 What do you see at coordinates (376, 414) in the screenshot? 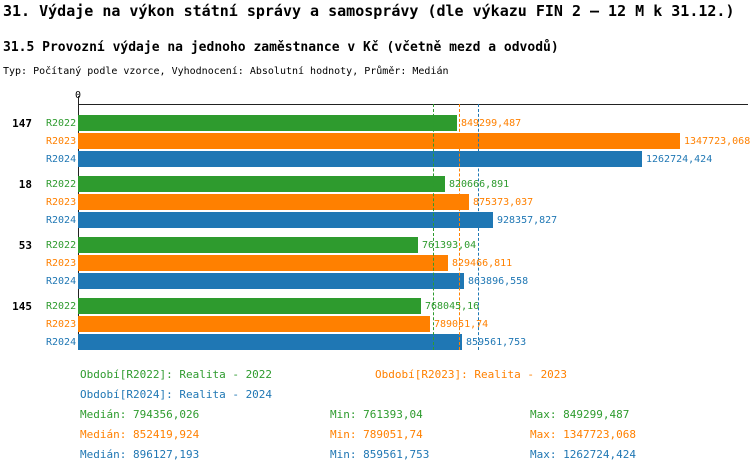
I see `stat-min-r2022: Min: 761393,04` at bounding box center [376, 414].